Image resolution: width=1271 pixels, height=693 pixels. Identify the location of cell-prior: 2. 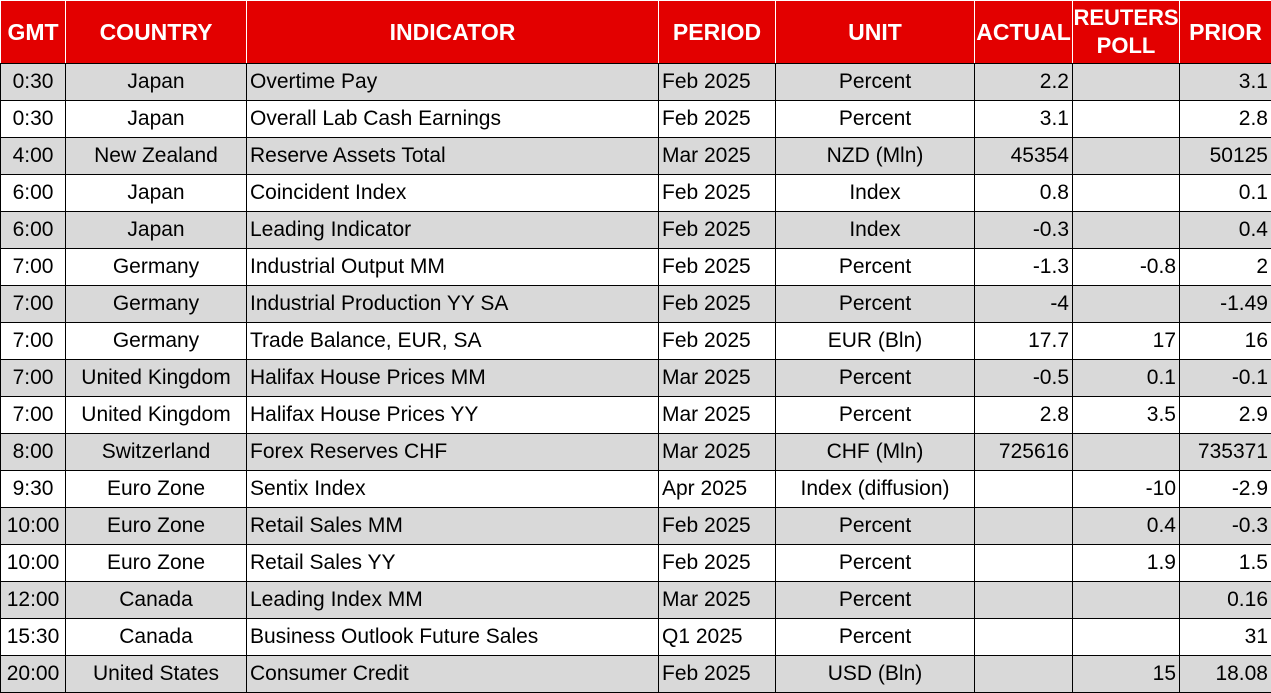
(1225, 267).